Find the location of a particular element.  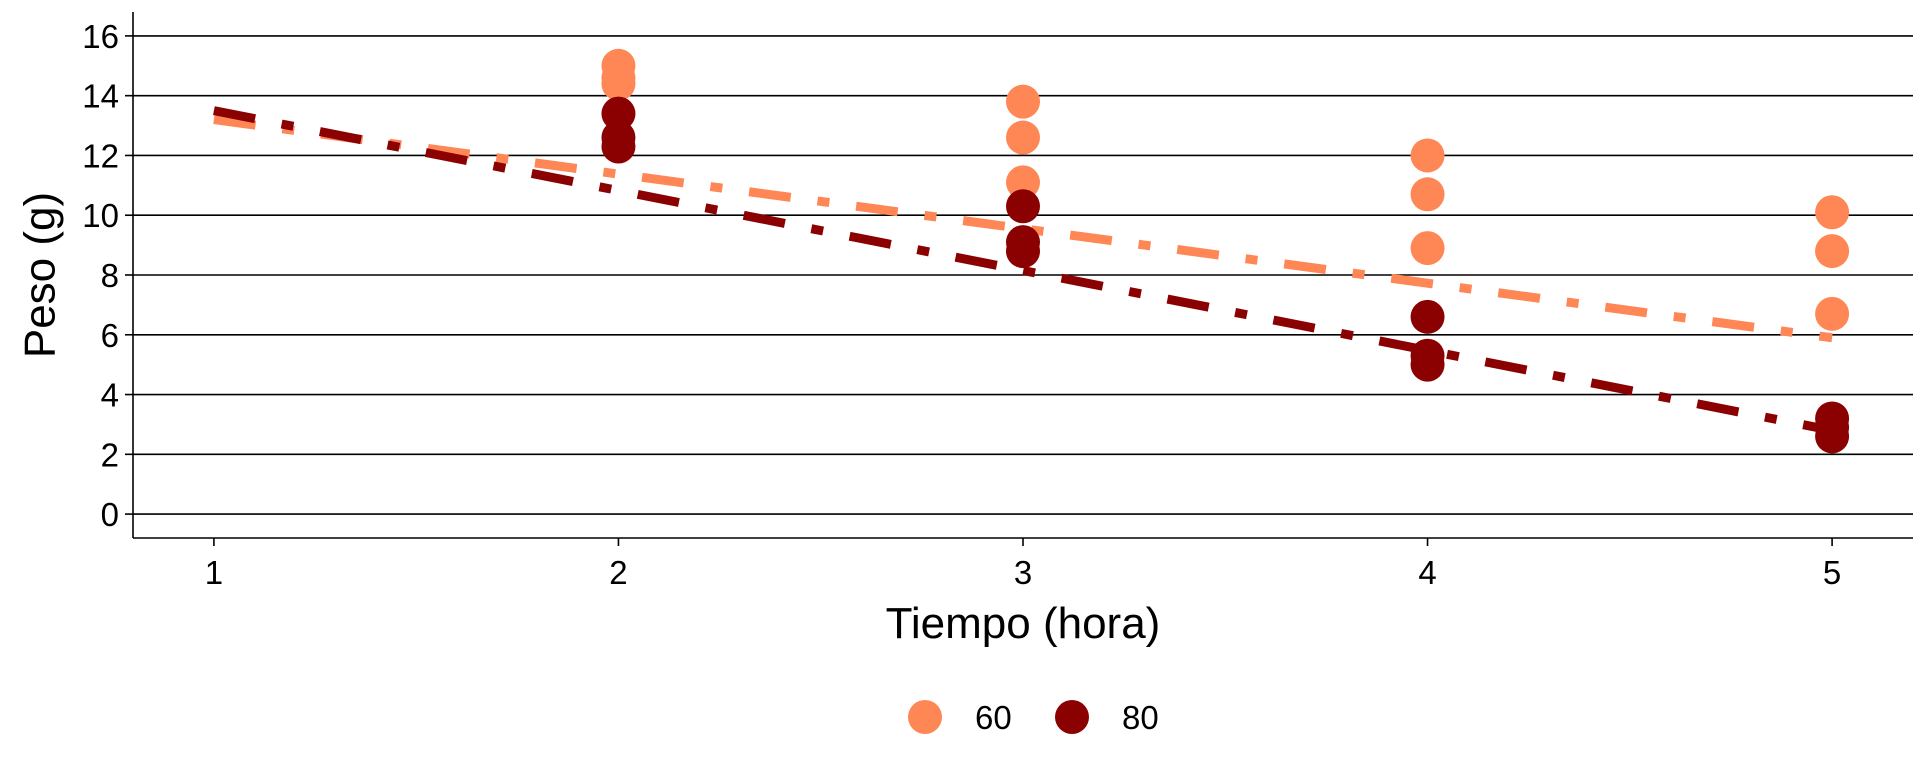

x-tick-label-5: 5 is located at coordinates (1832, 572).